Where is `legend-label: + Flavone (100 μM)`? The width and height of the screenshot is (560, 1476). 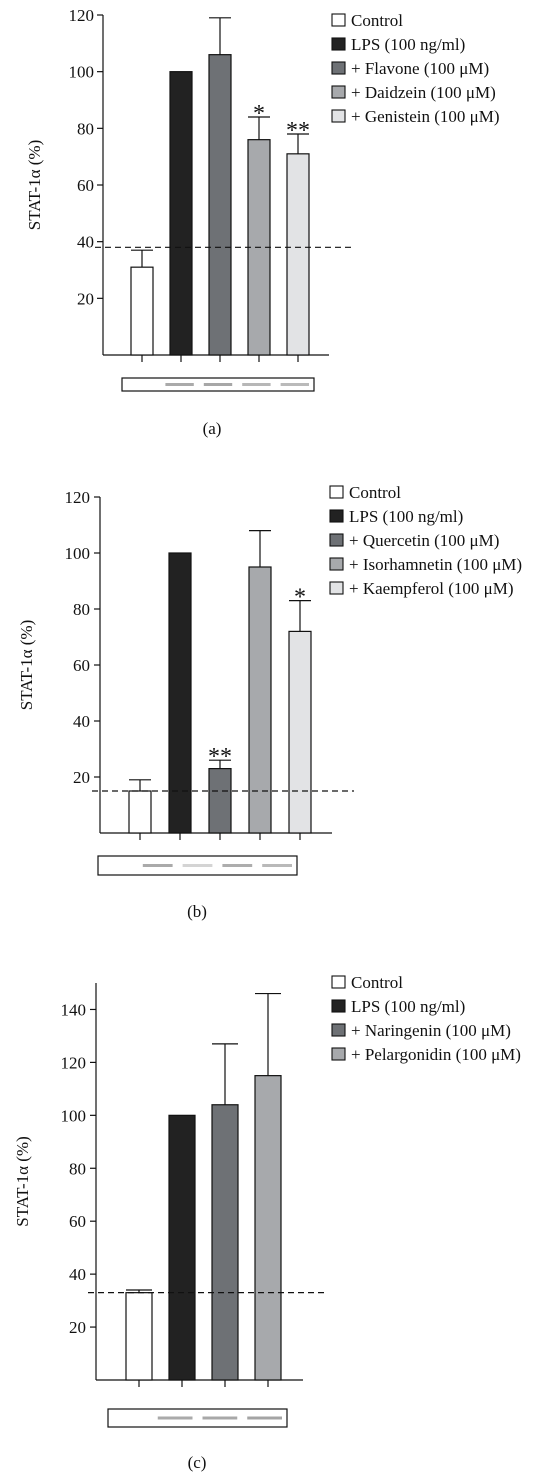
legend-label: + Flavone (100 μM) is located at coordinates (420, 68).